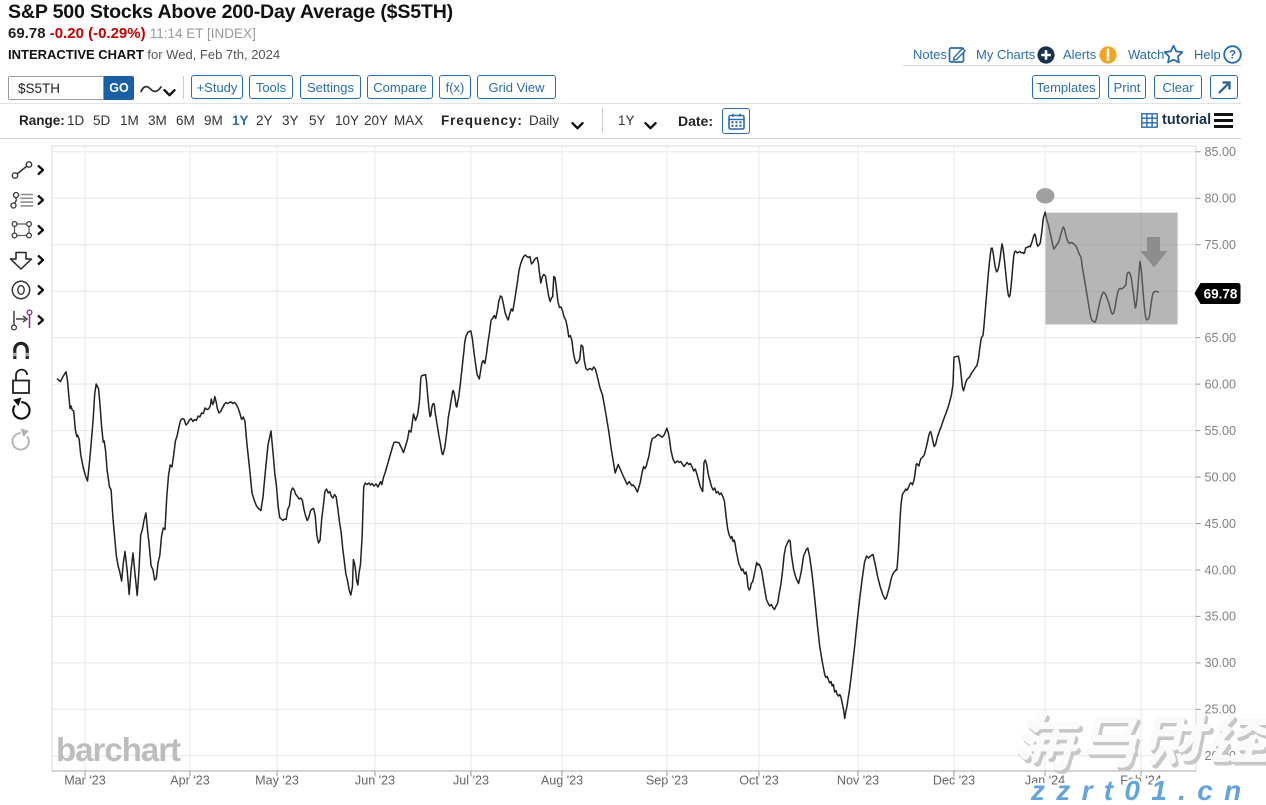  Describe the element at coordinates (1221, 199) in the screenshot. I see `svg-text: 80.00` at that location.